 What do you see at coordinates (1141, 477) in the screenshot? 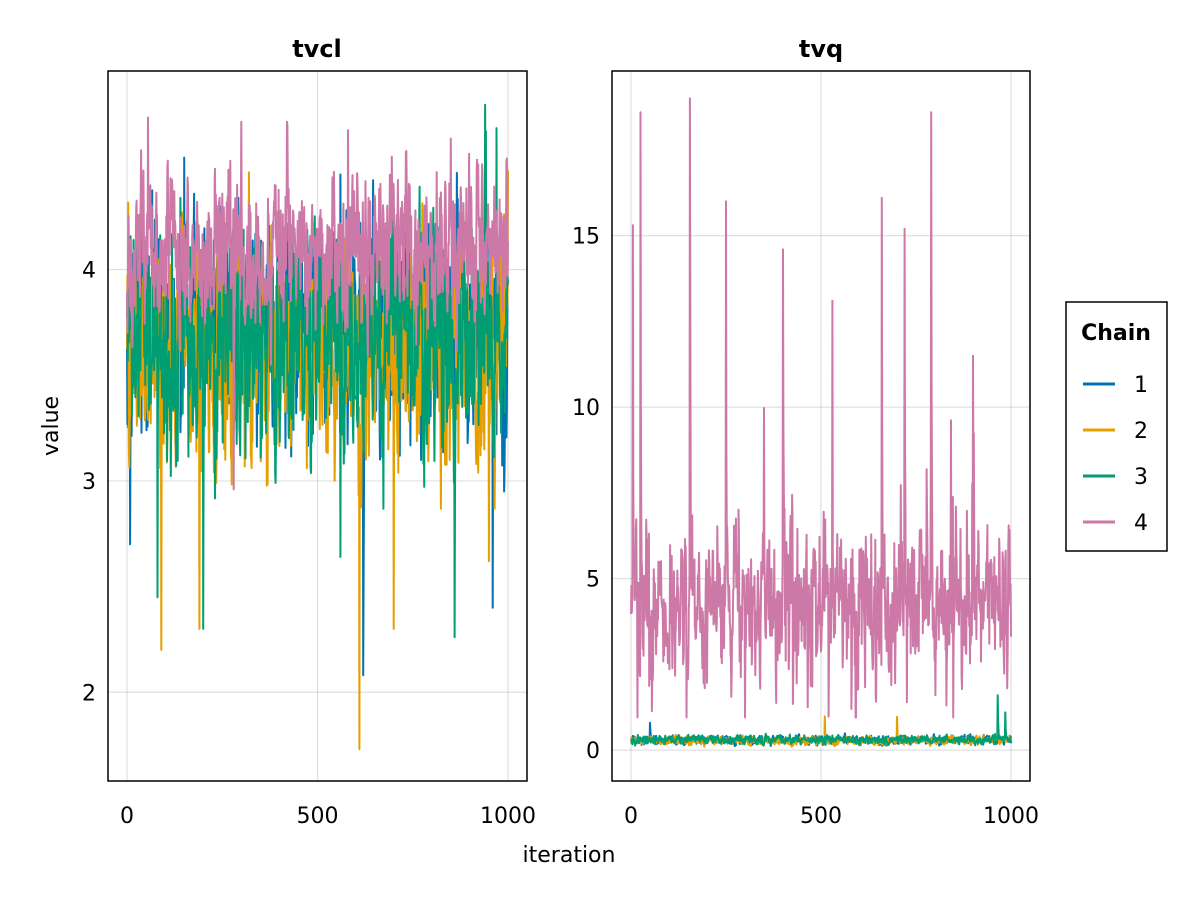
I see `legend-label-chain-3: 3` at bounding box center [1141, 477].